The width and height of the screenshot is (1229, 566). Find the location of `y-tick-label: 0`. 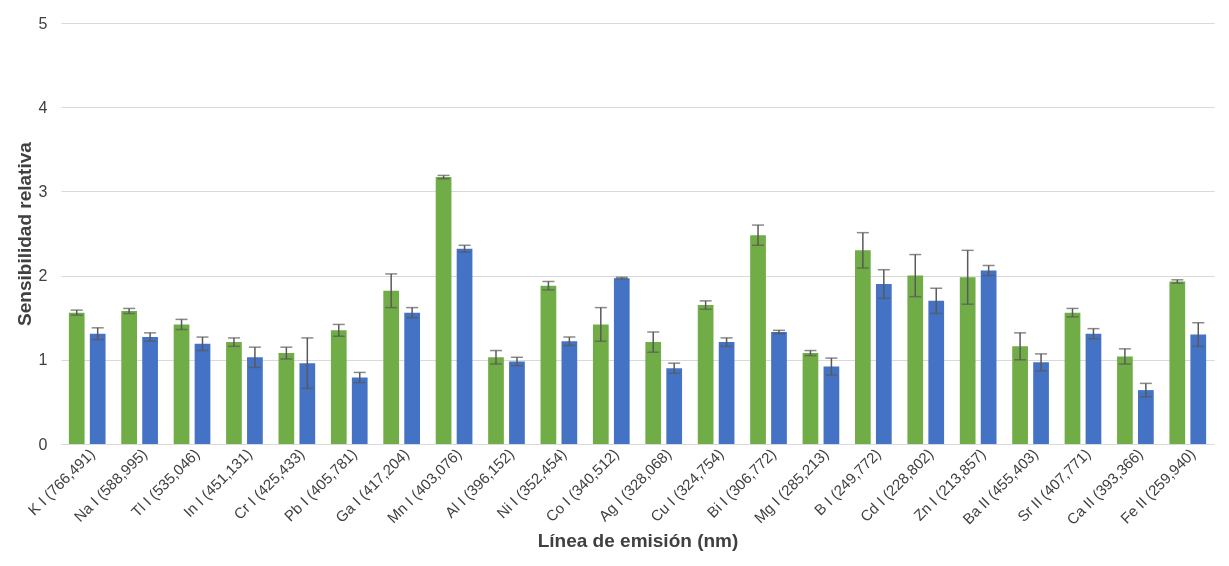

y-tick-label: 0 is located at coordinates (43, 444).